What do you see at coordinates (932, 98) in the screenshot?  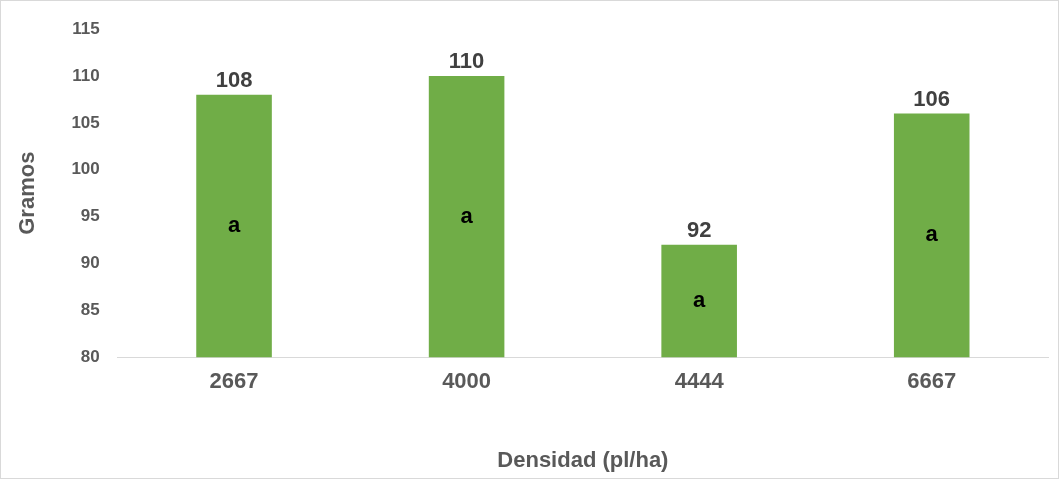 I see `data-label: 106` at bounding box center [932, 98].